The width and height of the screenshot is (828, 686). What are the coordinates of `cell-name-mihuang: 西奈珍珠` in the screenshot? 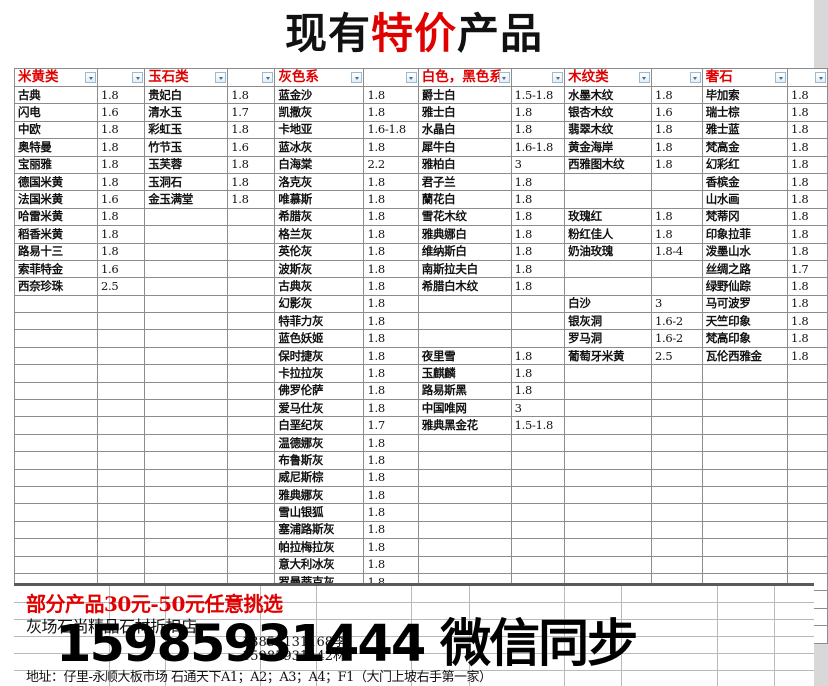 It's located at (56, 286).